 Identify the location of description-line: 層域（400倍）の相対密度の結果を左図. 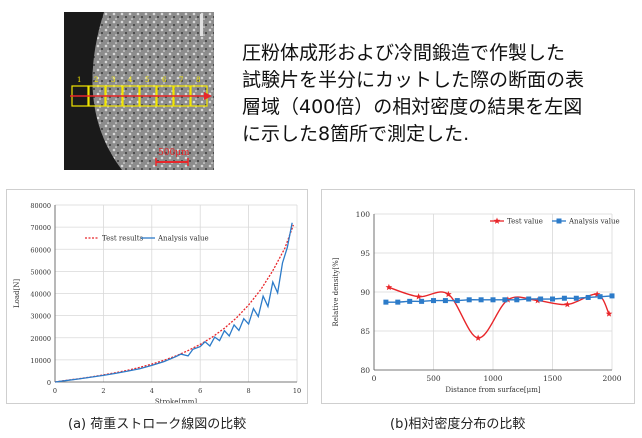
(412, 107).